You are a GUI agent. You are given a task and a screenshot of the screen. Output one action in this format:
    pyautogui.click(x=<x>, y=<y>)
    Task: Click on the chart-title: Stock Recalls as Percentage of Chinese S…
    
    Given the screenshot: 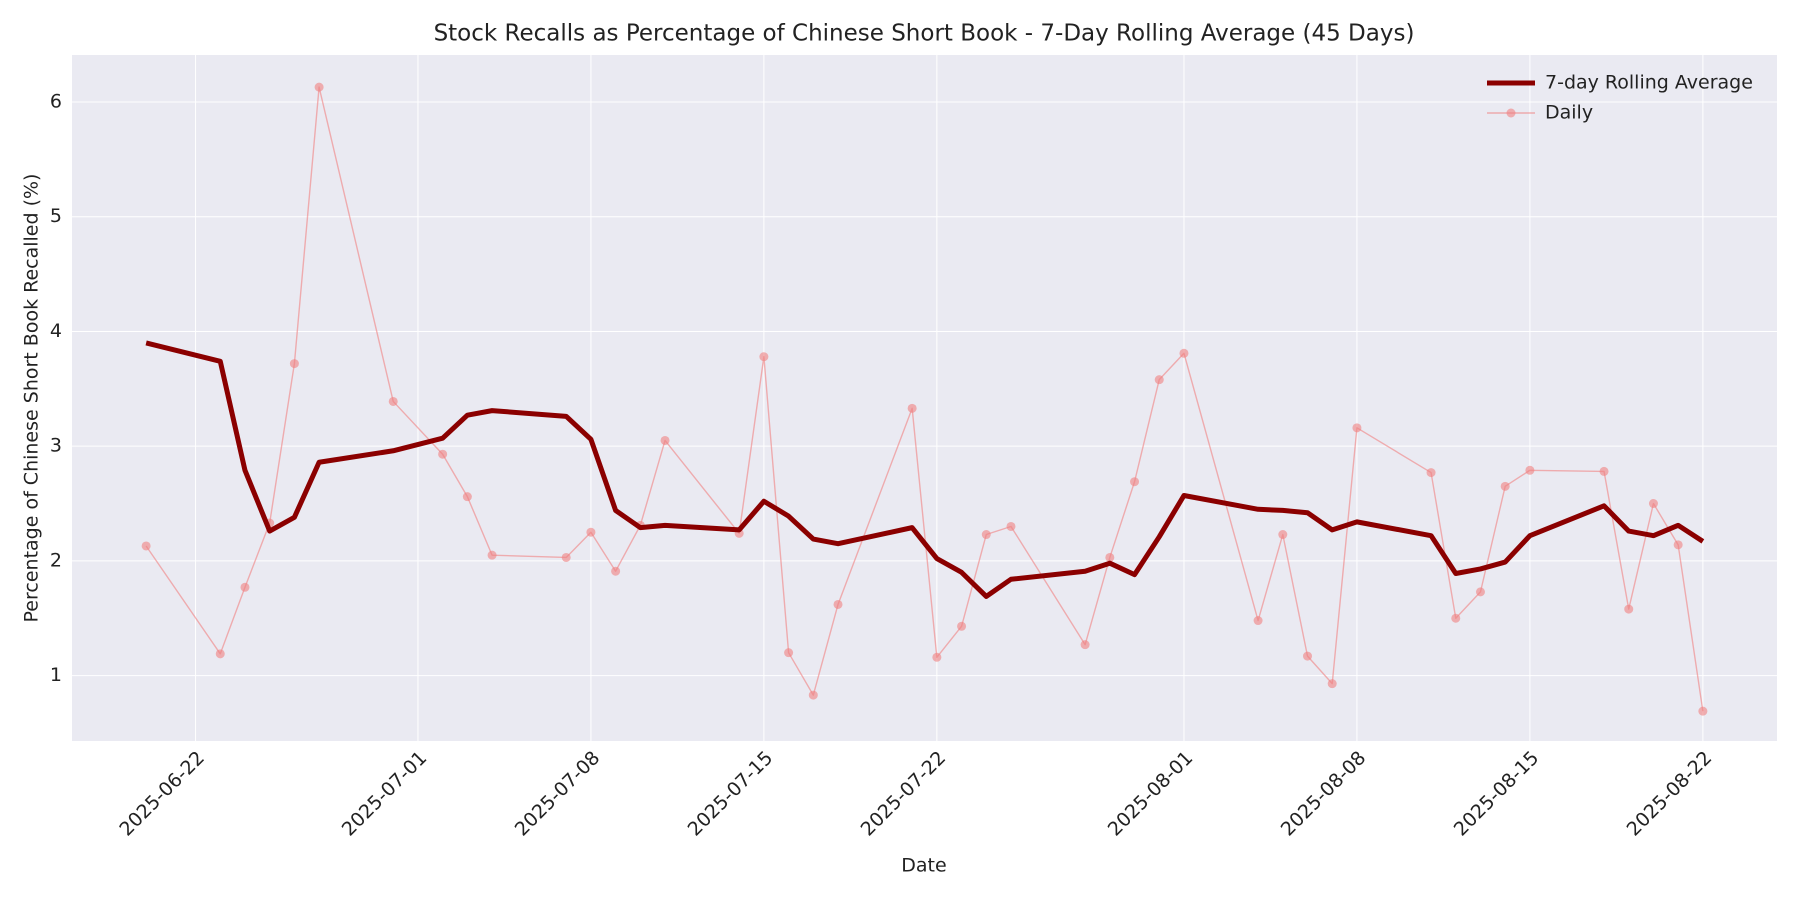 What is the action you would take?
    pyautogui.click(x=924, y=34)
    